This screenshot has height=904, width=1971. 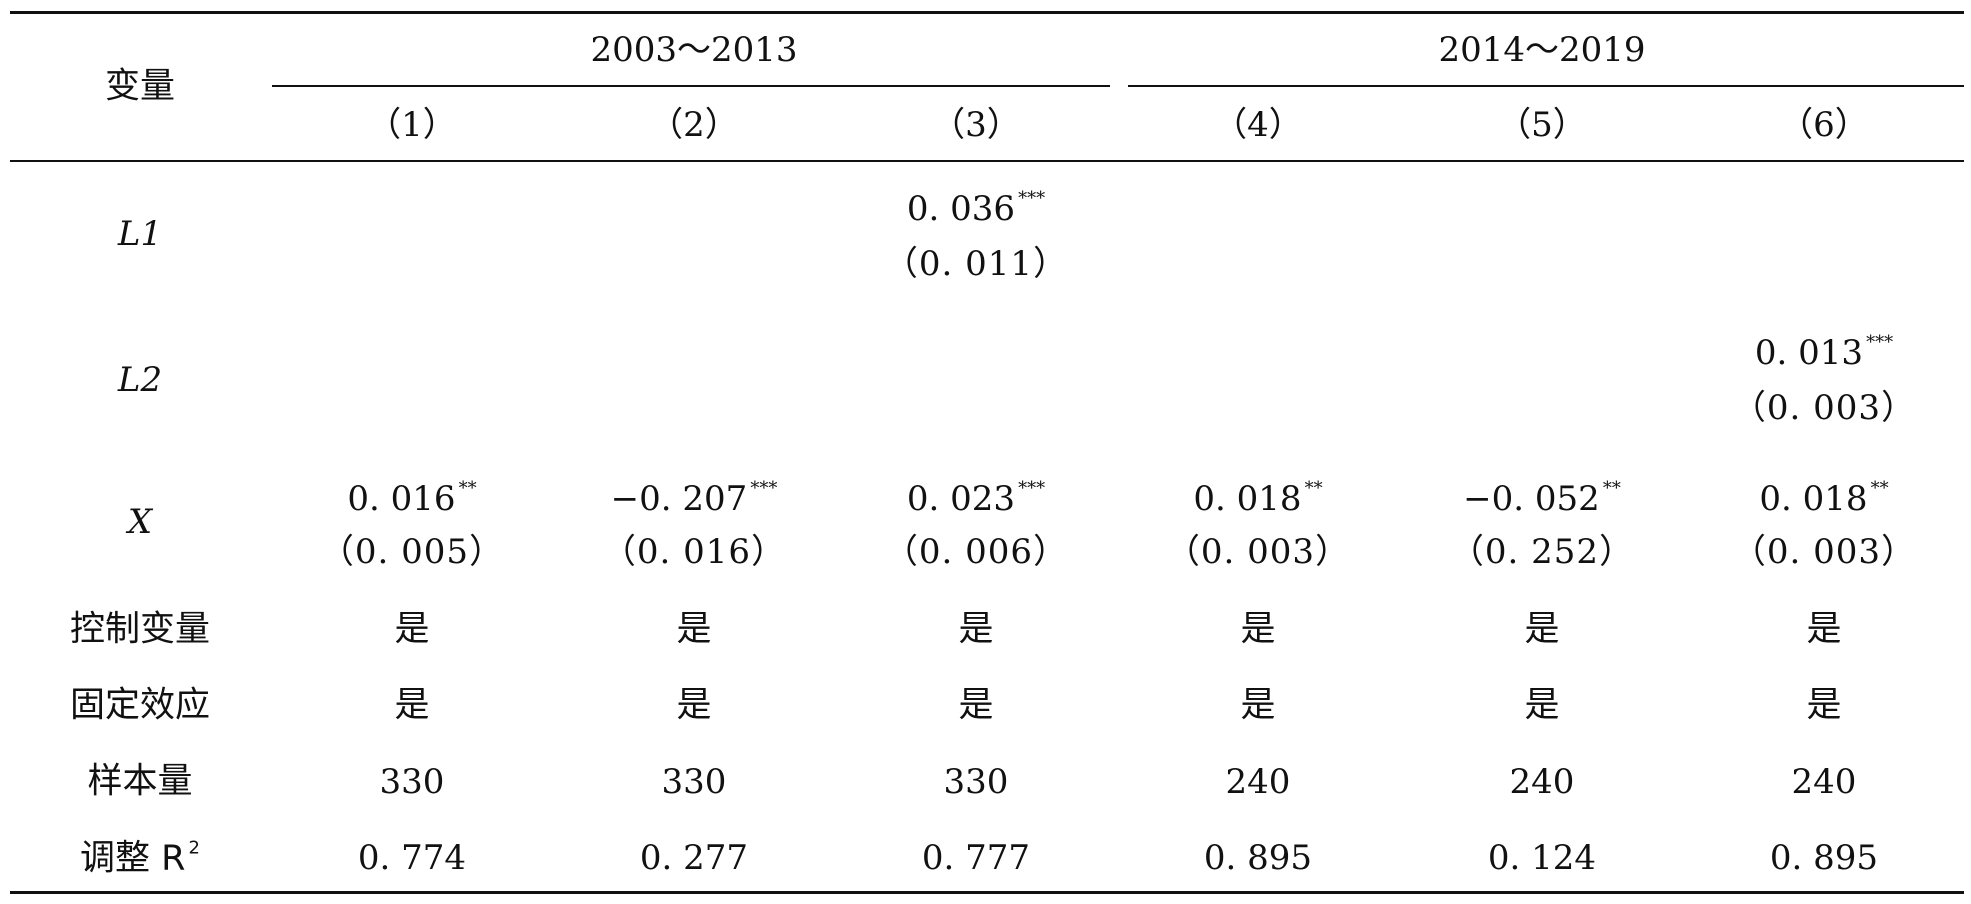 I want to click on column-header-5: （5）, so click(x=1542, y=125).